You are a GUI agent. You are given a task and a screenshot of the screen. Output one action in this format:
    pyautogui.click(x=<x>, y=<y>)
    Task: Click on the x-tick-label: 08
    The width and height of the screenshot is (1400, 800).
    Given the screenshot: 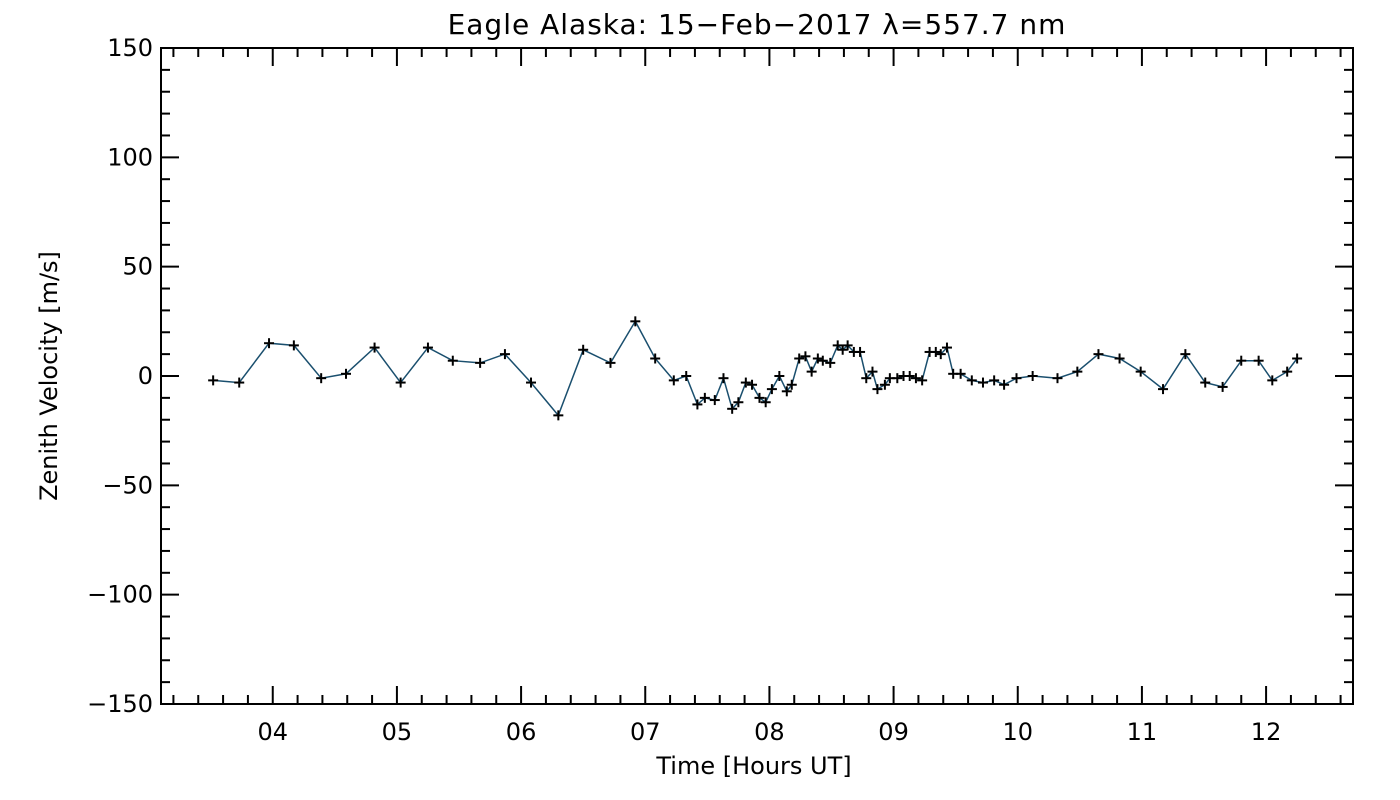 What is the action you would take?
    pyautogui.click(x=769, y=732)
    